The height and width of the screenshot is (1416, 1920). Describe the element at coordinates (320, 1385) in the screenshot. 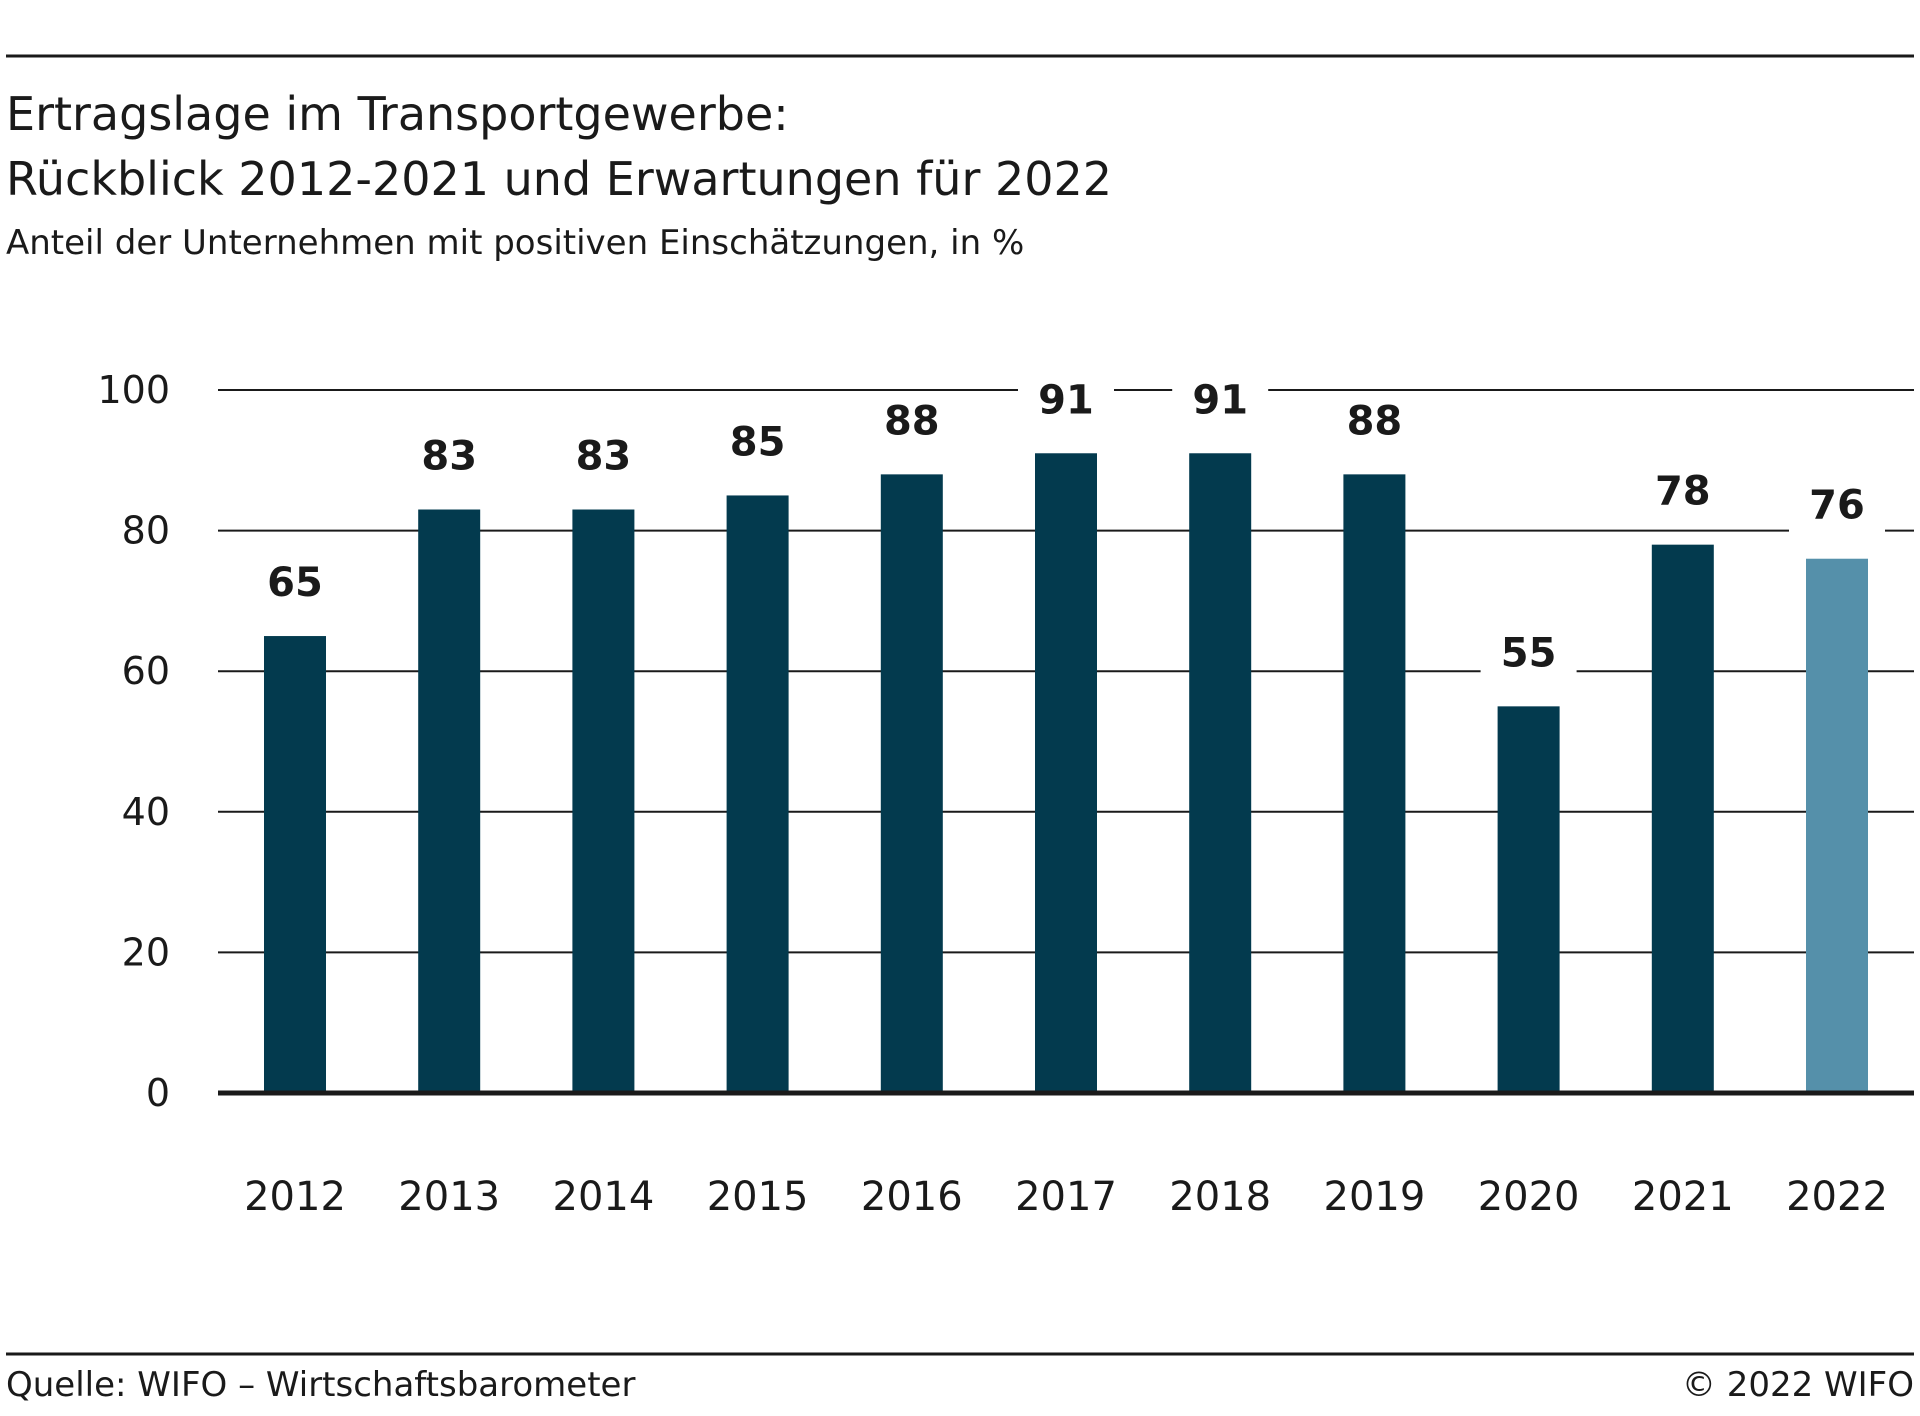

I see `source-note: Quelle: WIFO – Wirtschaftsbarometer` at that location.